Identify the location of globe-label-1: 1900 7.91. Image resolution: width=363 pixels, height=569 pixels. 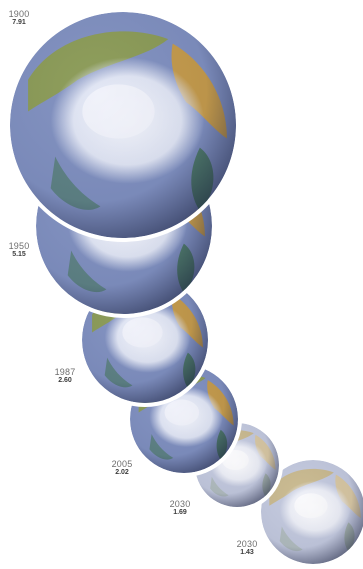
(19, 18).